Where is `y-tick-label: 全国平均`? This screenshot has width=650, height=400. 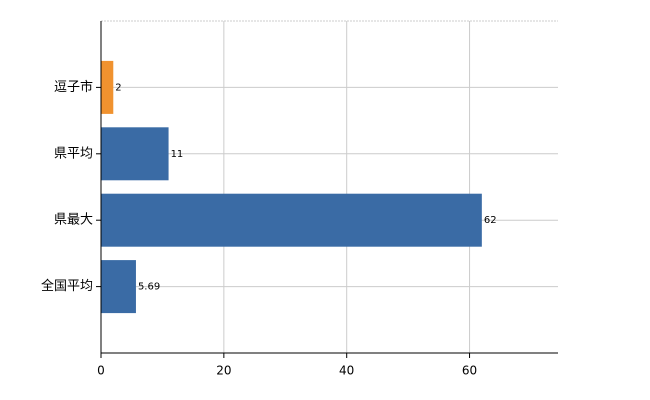
y-tick-label: 全国平均 is located at coordinates (67, 286).